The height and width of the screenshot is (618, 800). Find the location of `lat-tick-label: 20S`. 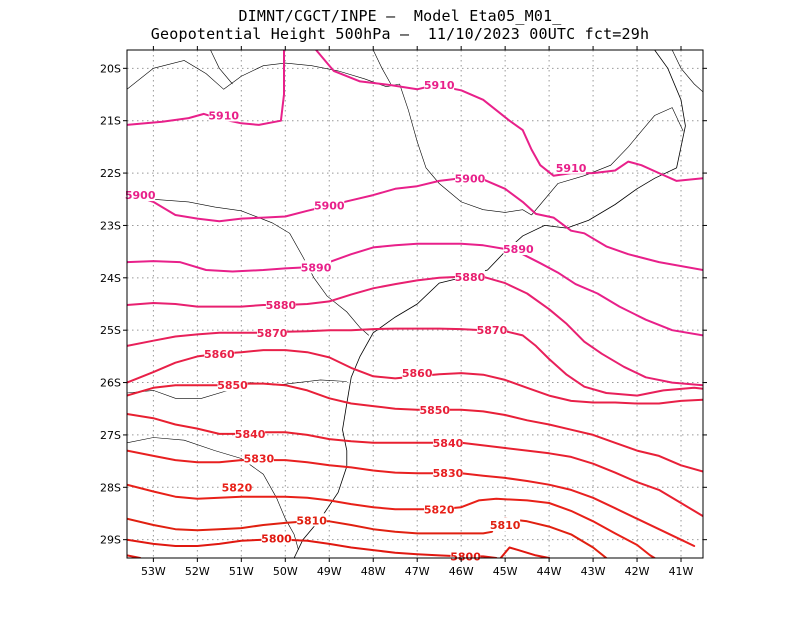

lat-tick-label: 20S is located at coordinates (110, 68).